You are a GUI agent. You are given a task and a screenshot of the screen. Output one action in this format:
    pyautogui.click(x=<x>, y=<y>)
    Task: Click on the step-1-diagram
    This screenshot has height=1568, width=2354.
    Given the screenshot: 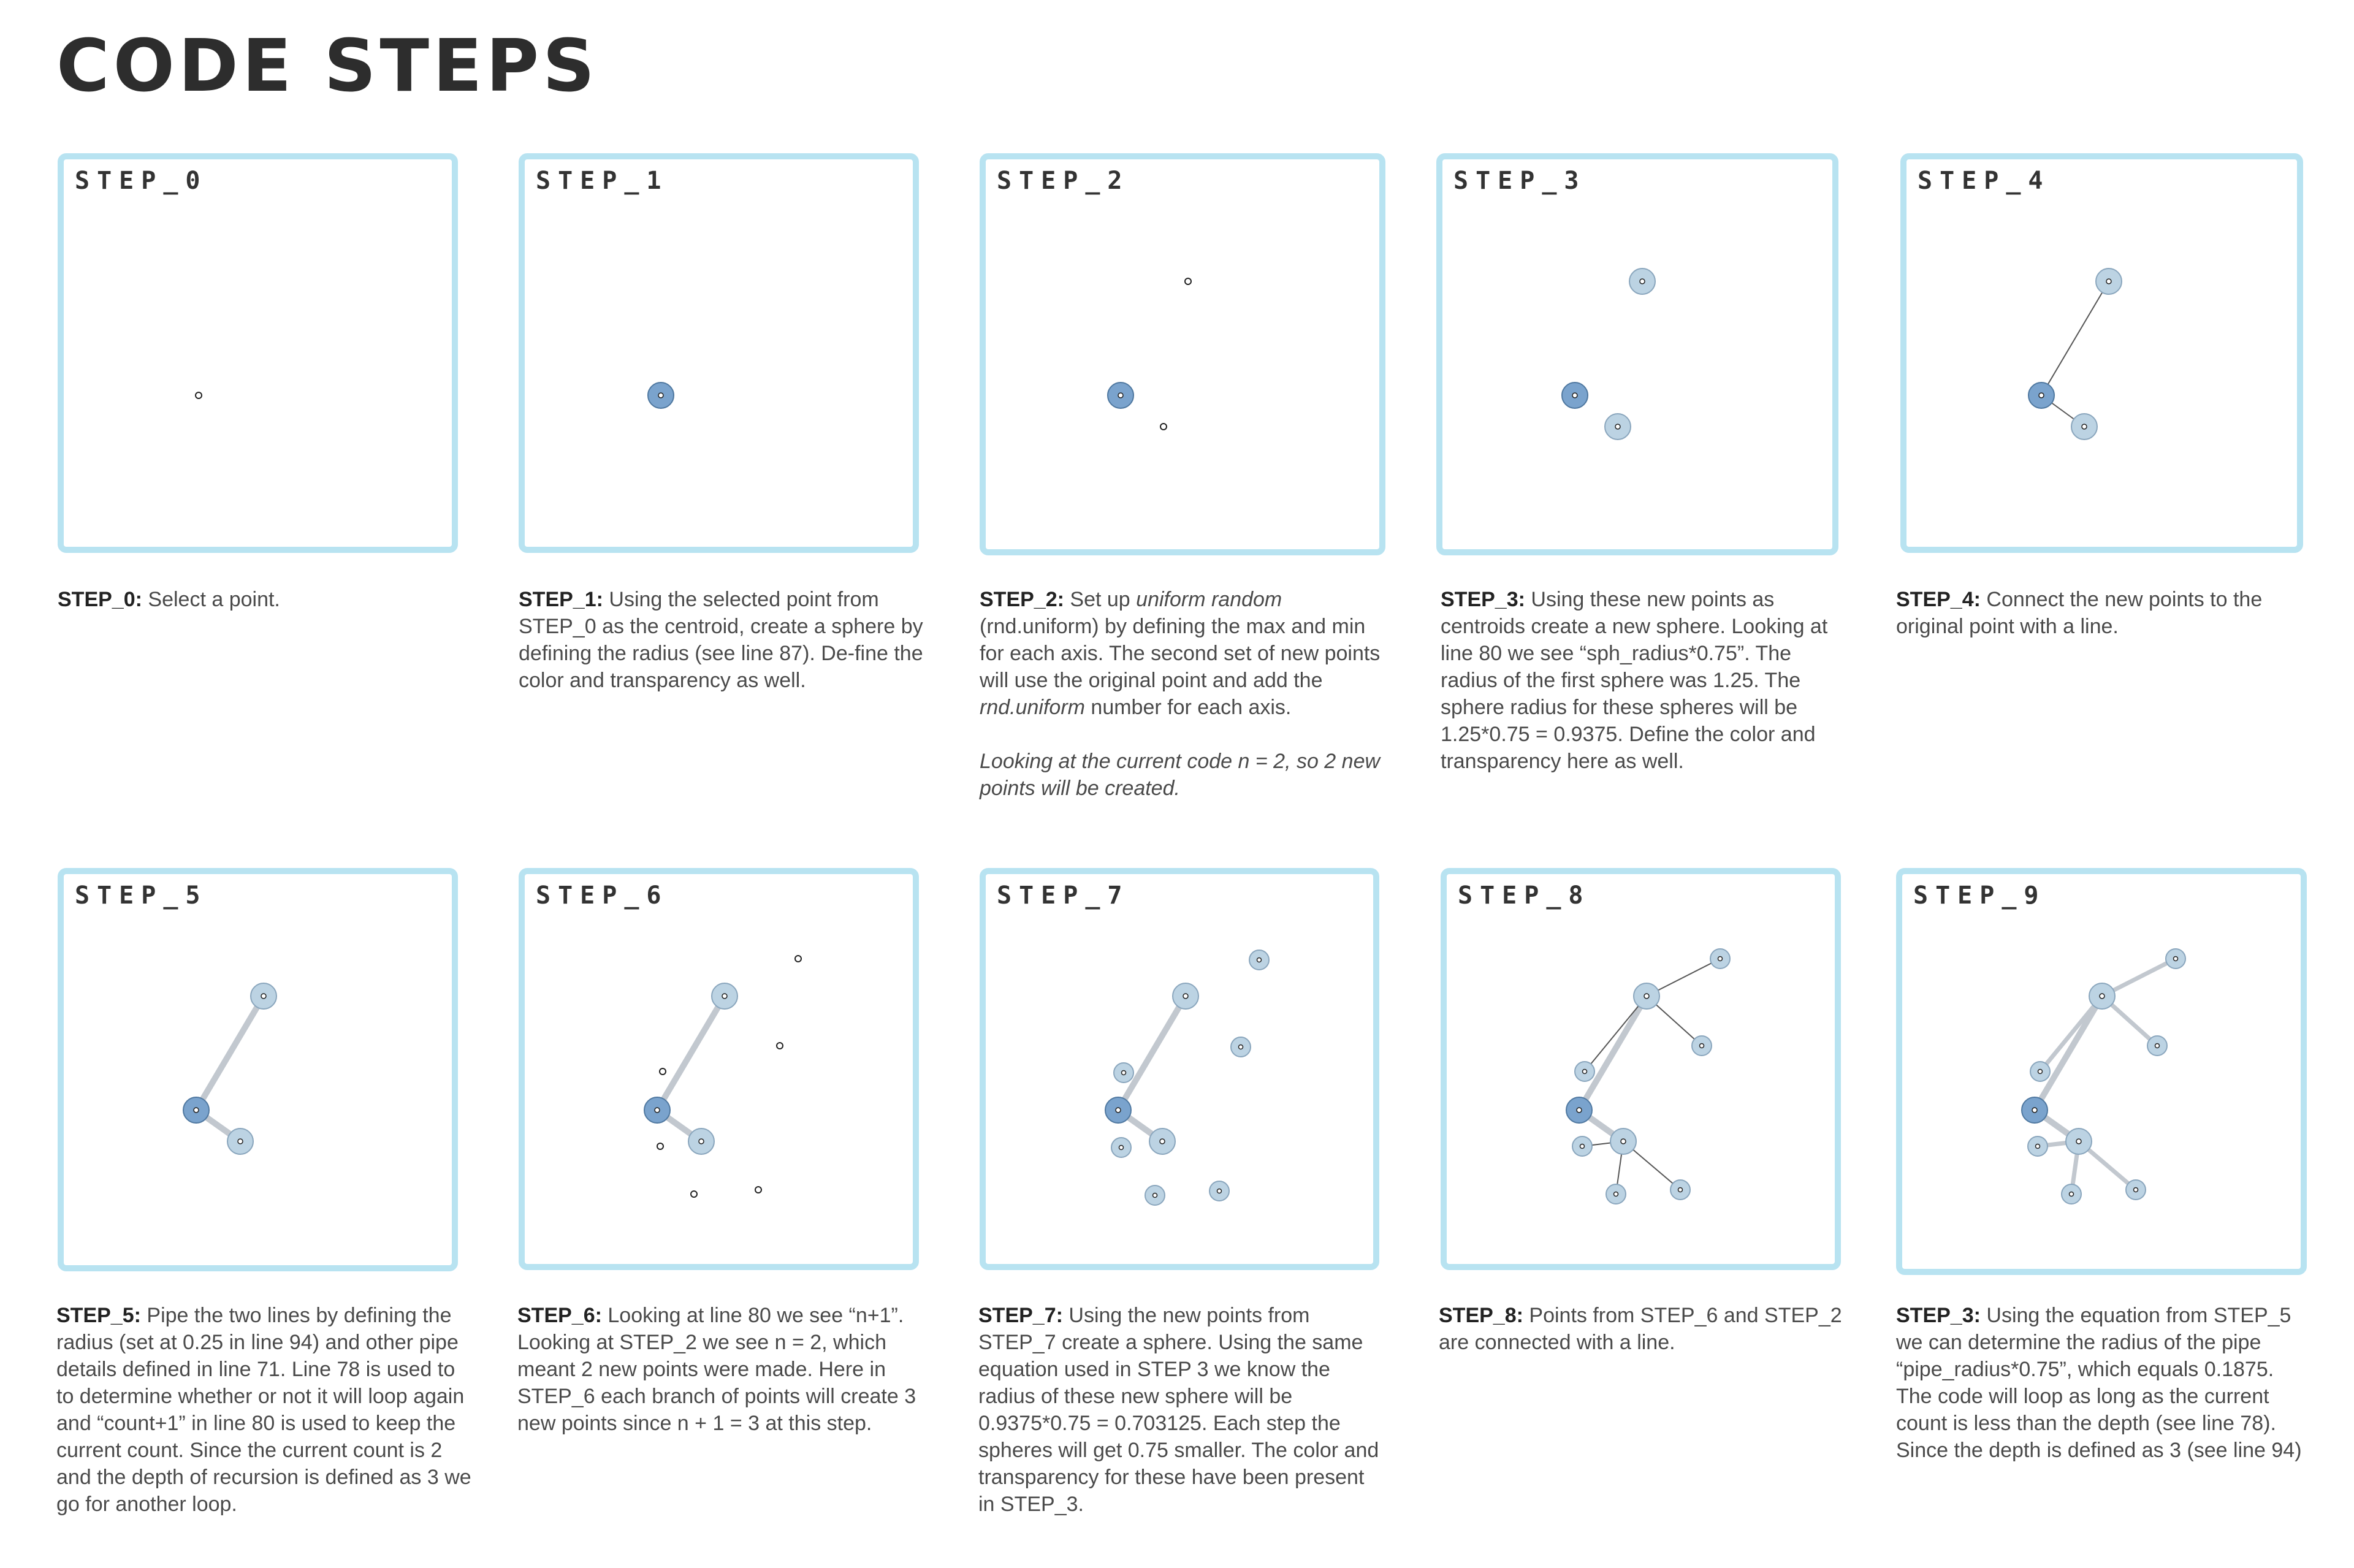 What is the action you would take?
    pyautogui.click(x=660, y=395)
    